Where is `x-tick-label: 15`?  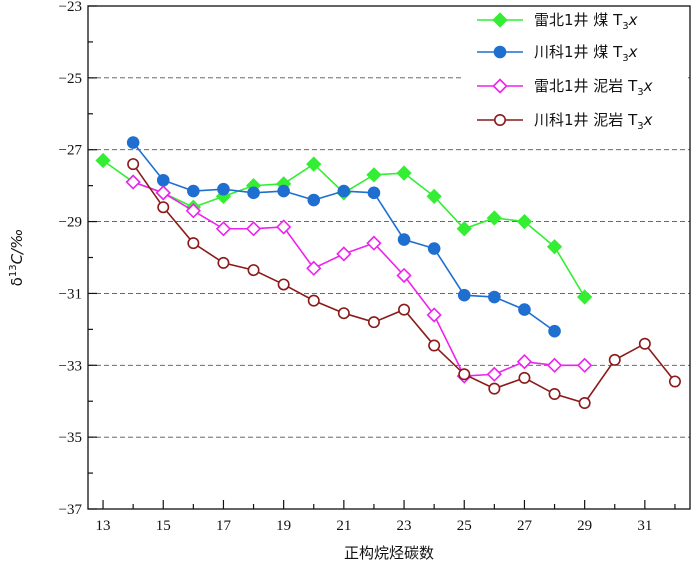
x-tick-label: 15 is located at coordinates (163, 526).